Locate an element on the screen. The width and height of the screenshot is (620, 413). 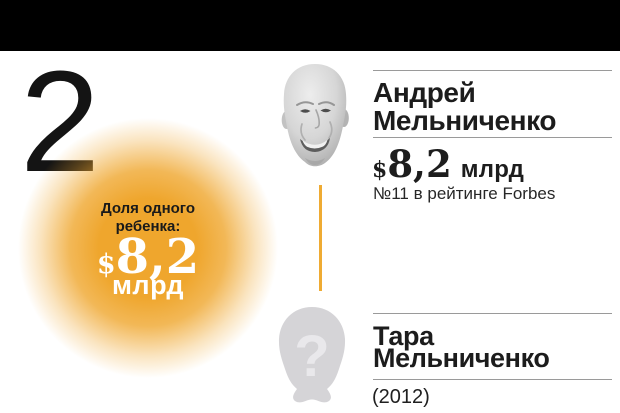
family-connector-line is located at coordinates (320, 238).